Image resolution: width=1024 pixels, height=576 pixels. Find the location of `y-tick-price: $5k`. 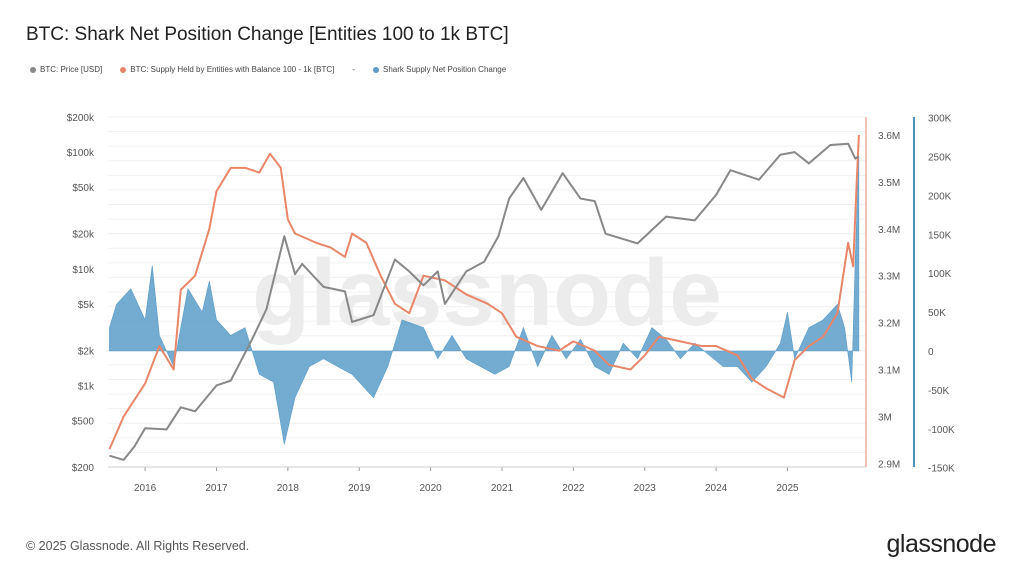

y-tick-price: $5k is located at coordinates (86, 305).